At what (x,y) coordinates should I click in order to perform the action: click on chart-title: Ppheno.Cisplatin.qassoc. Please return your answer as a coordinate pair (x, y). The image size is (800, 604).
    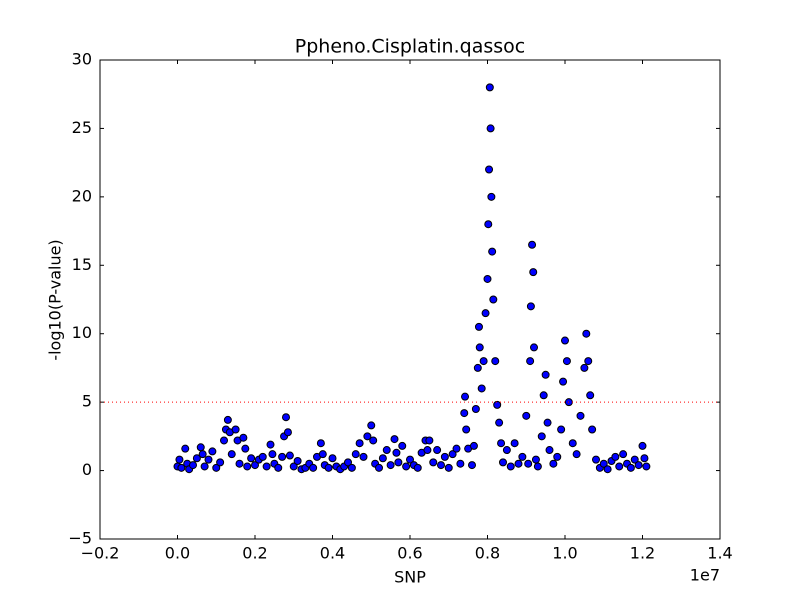
    Looking at the image, I should click on (410, 47).